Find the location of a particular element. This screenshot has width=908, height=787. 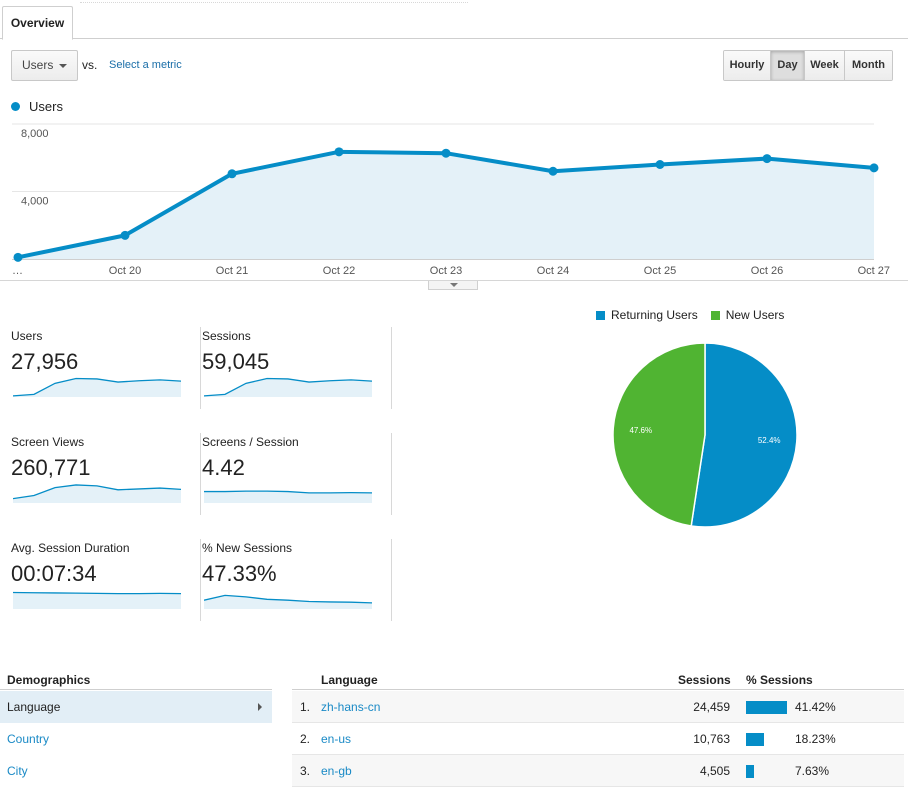

column-header-pct-sessions: % Sessions is located at coordinates (779, 680).